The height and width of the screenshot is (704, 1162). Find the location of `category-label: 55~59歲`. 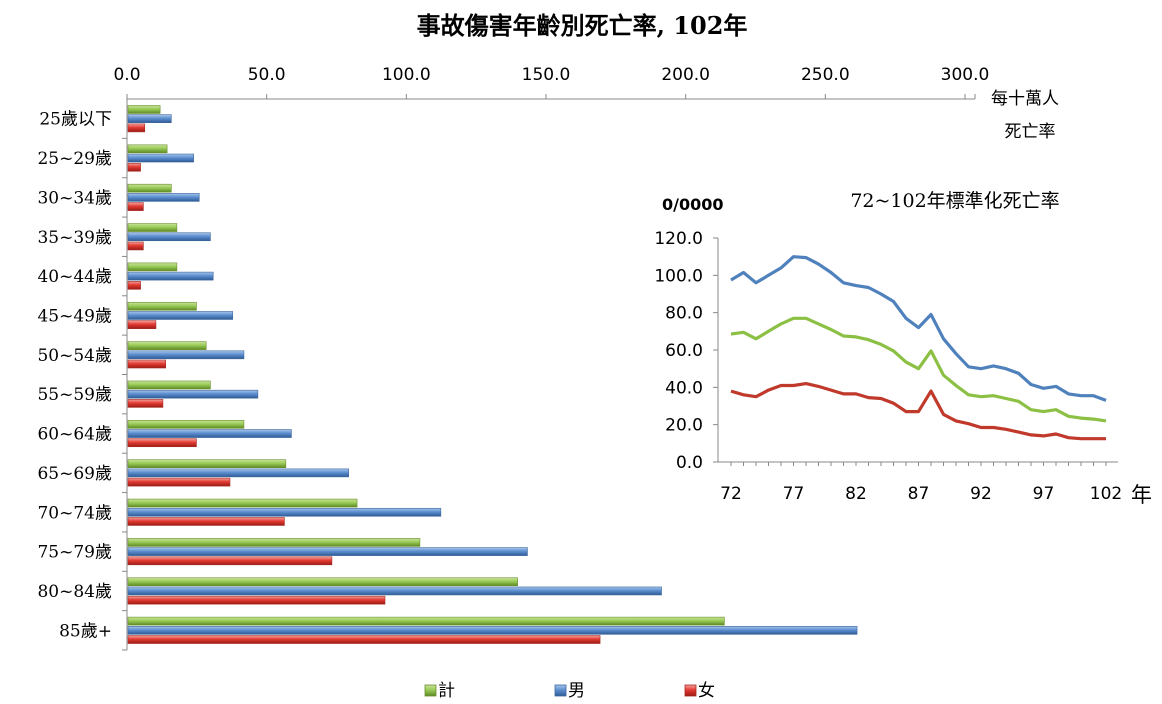

category-label: 55~59歲 is located at coordinates (74, 395).